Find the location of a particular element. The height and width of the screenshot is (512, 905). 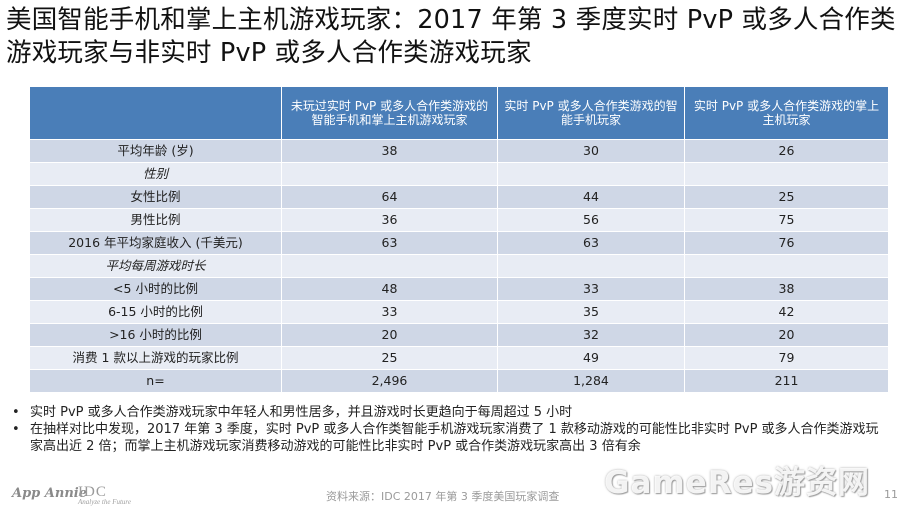

table-row: 女性比例 64 44 25 is located at coordinates (459, 197).